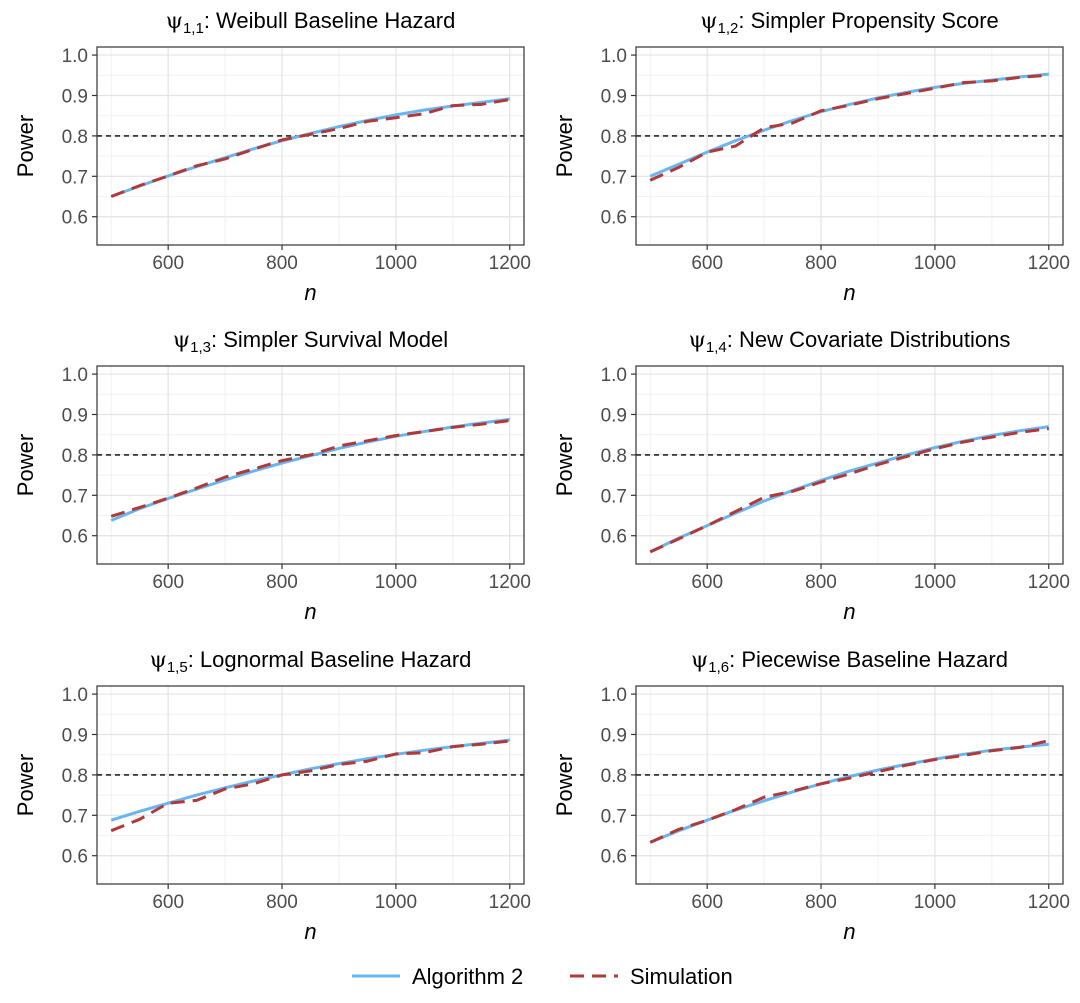 The image size is (1080, 1003). I want to click on panel-title: ψ1,1: Weibull Baseline Hazard, so click(311, 22).